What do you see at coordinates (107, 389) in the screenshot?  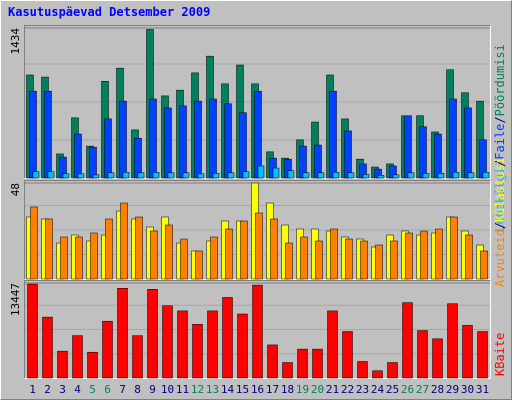 I see `x-tick-label: 6` at bounding box center [107, 389].